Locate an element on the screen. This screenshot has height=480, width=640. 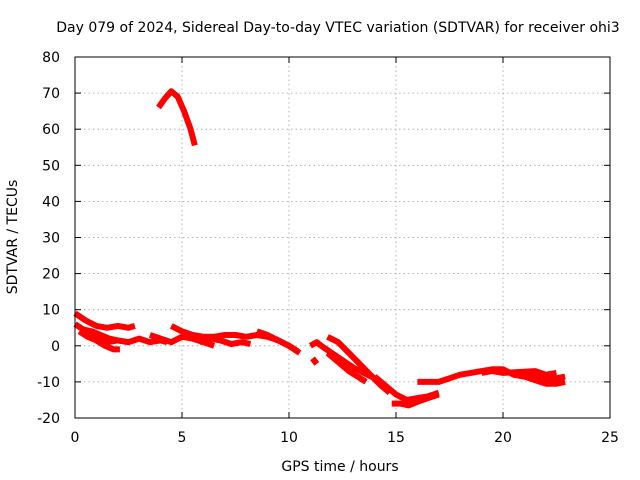
y-tick-label: 10 is located at coordinates (51, 311).